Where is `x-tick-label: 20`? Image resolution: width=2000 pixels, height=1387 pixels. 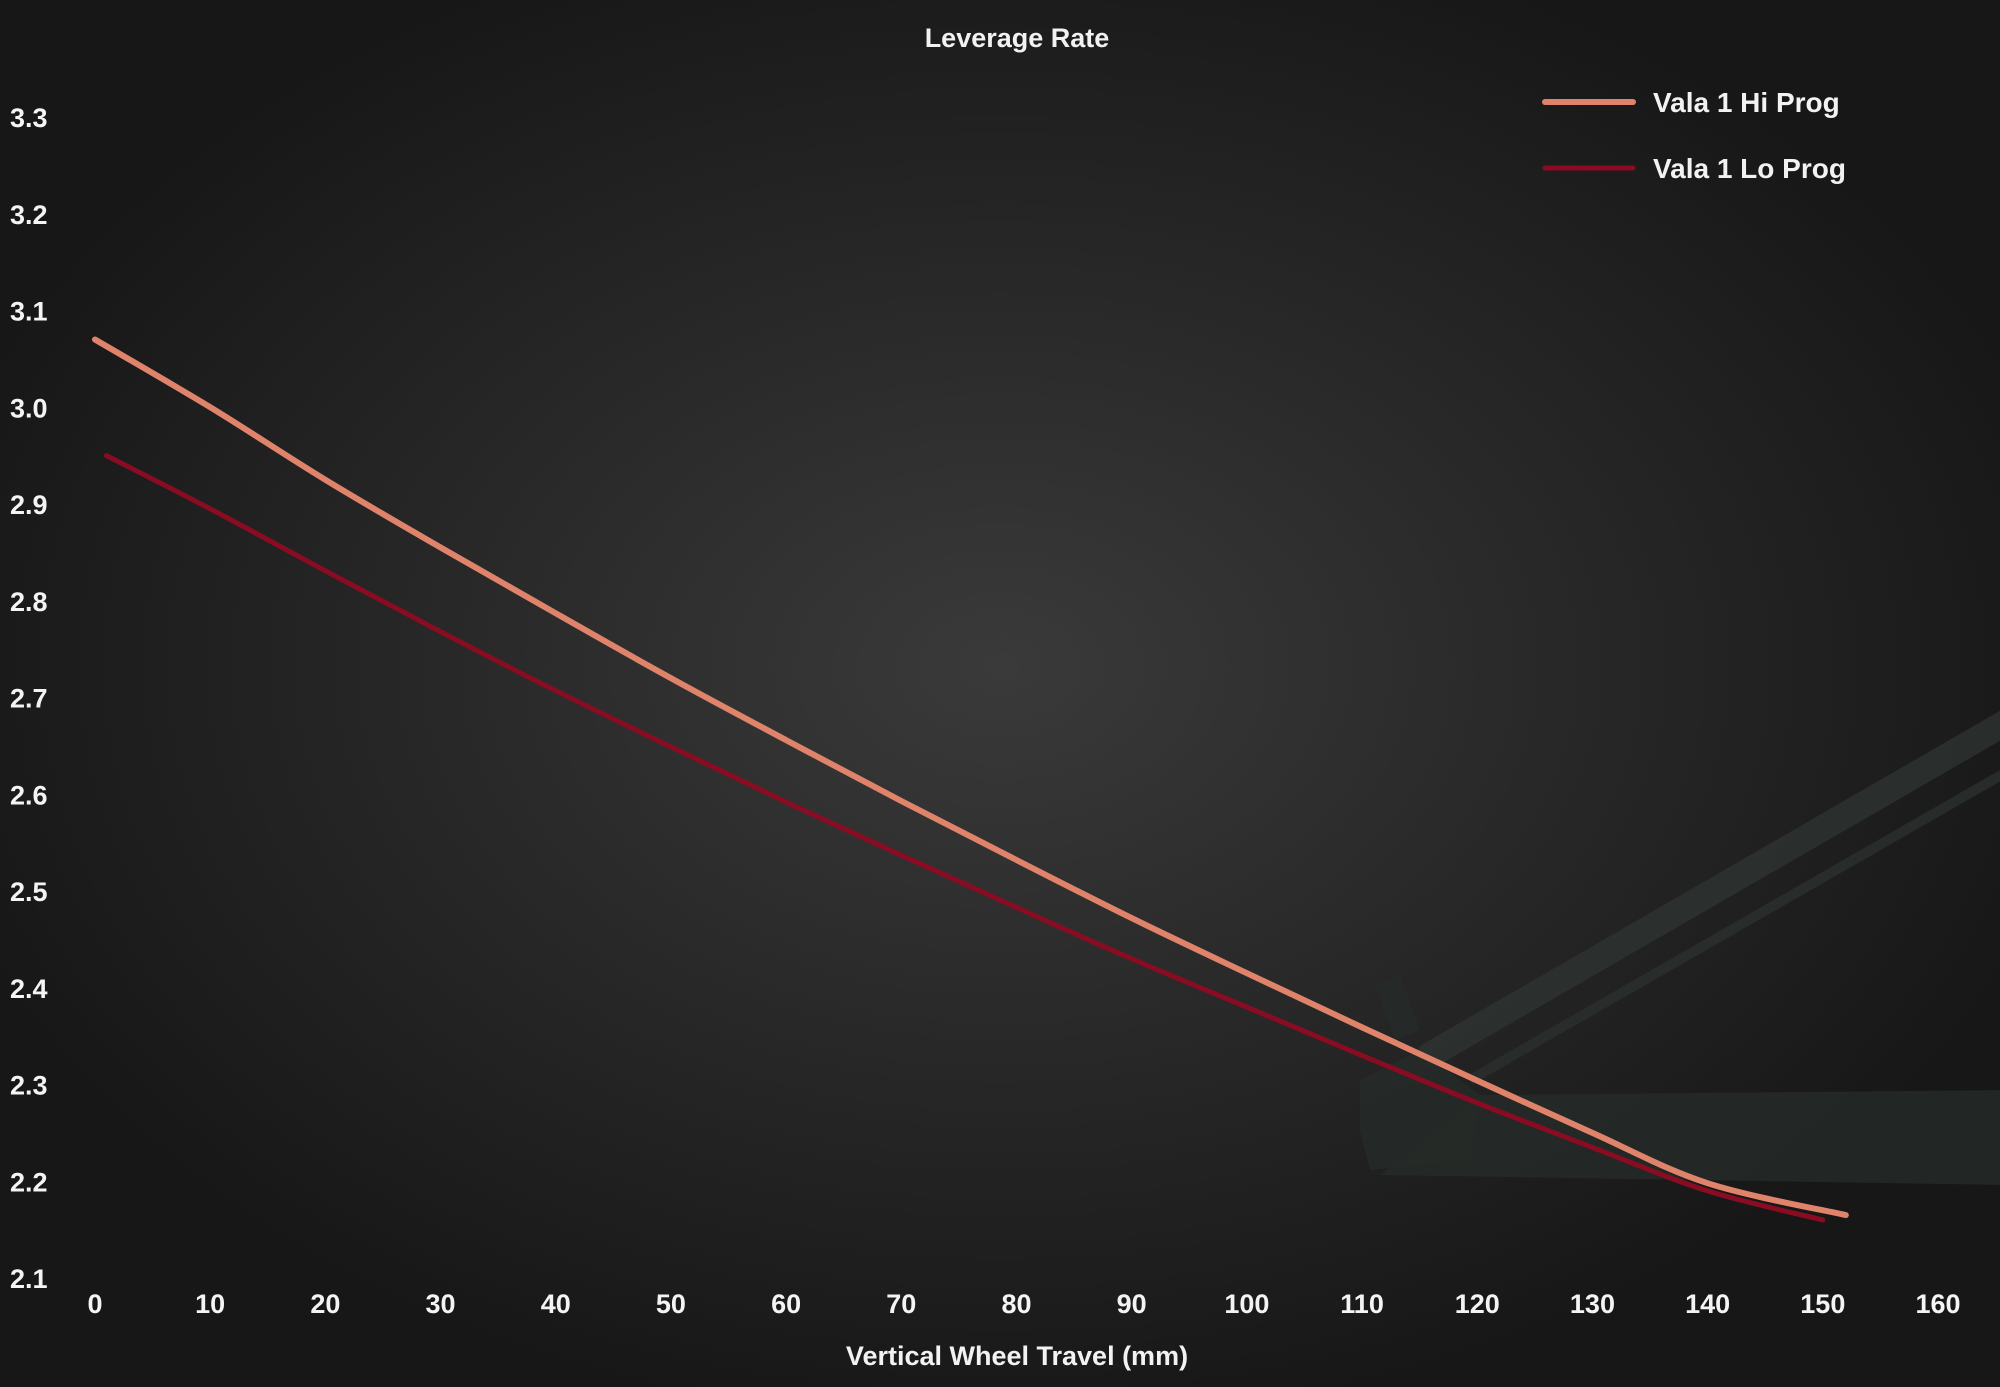
x-tick-label: 20 is located at coordinates (325, 1304).